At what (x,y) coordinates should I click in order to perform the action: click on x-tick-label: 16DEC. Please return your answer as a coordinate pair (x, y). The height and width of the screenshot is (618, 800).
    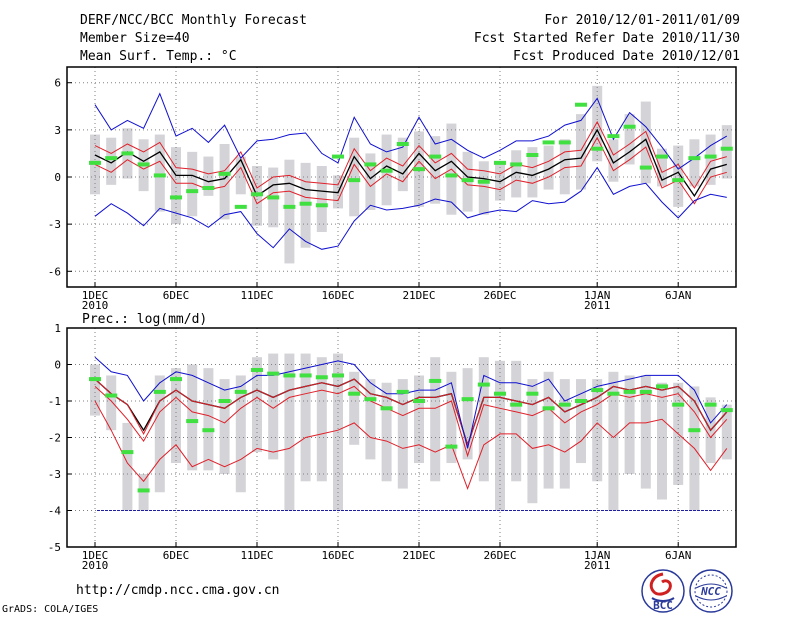
    Looking at the image, I should click on (337, 555).